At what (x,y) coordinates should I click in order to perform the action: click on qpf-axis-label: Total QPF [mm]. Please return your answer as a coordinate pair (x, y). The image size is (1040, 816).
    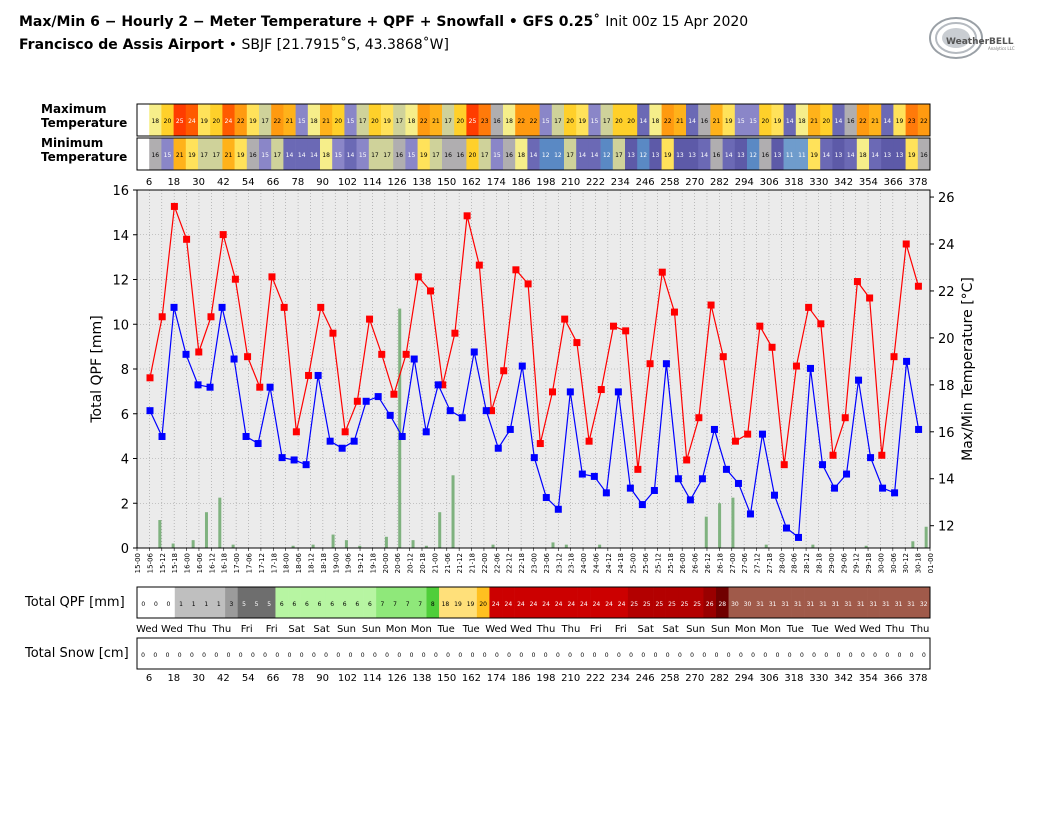
    Looking at the image, I should click on (97, 369).